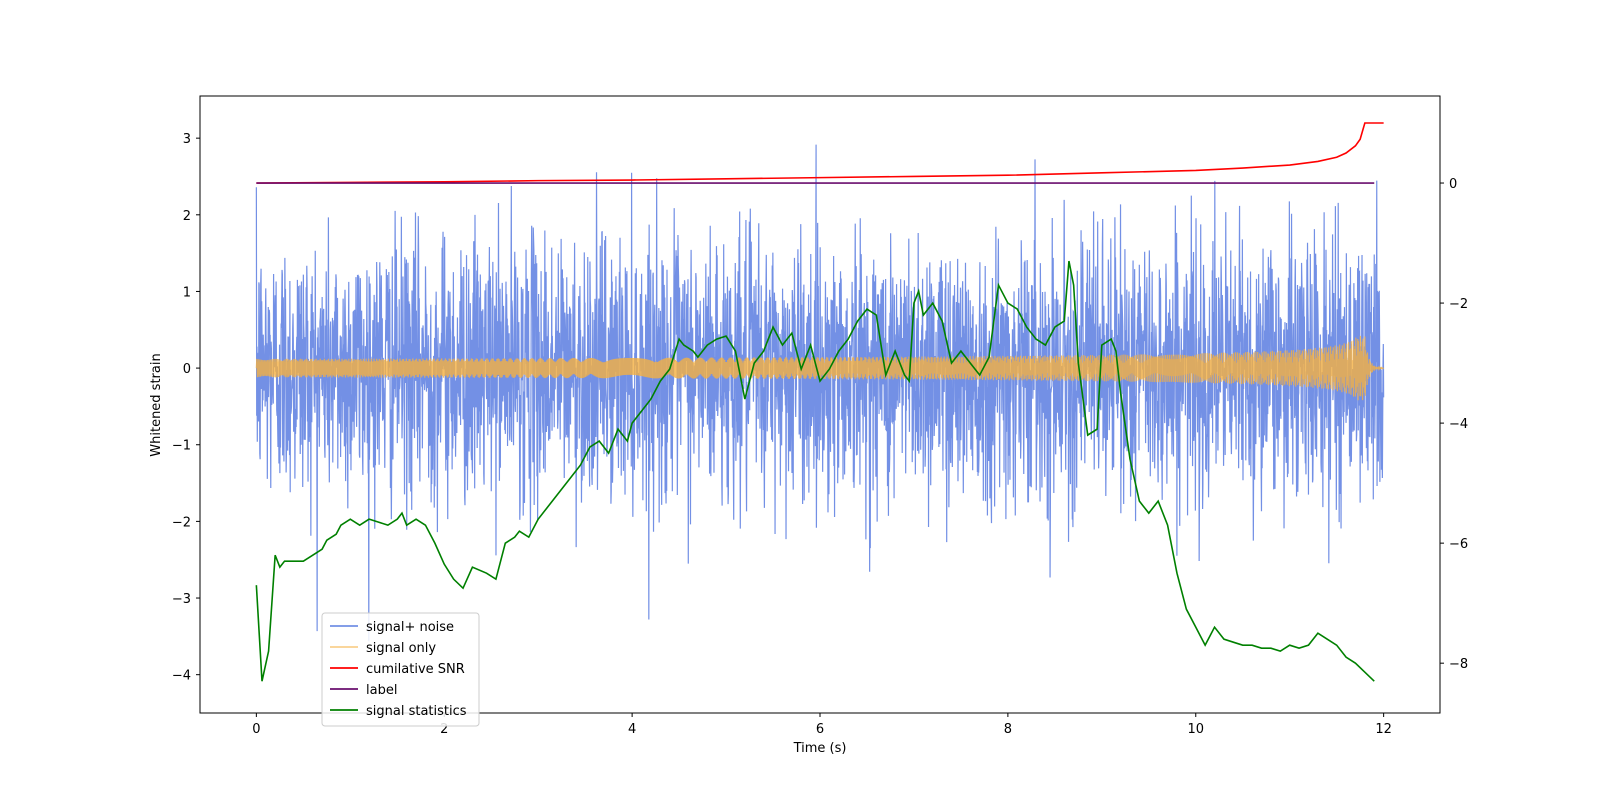 This screenshot has height=800, width=1600. I want to click on legend-label-label: label, so click(381, 690).